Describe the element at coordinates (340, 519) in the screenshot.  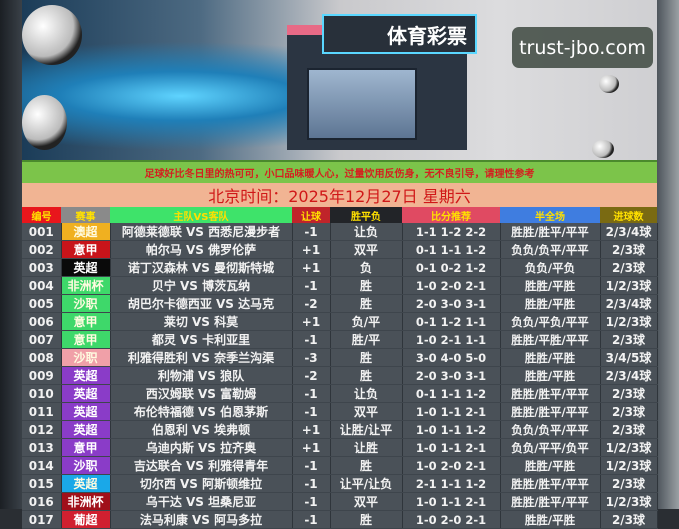
I see `table-row: 017 葡超 法马利康 VS 阿马多拉 -1 胜 1-0 2-0 2-1 胜胜/平胜 2/3球` at that location.